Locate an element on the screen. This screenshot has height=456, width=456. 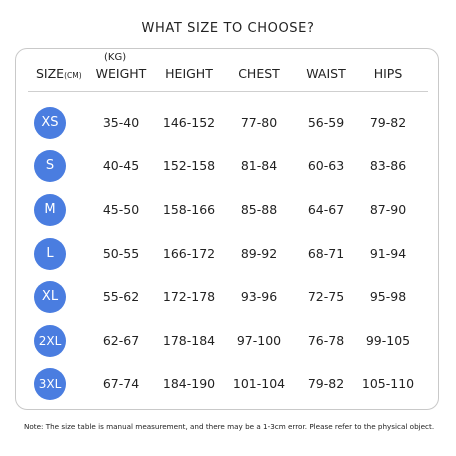
height-cell: 172-178 is located at coordinates (189, 296).